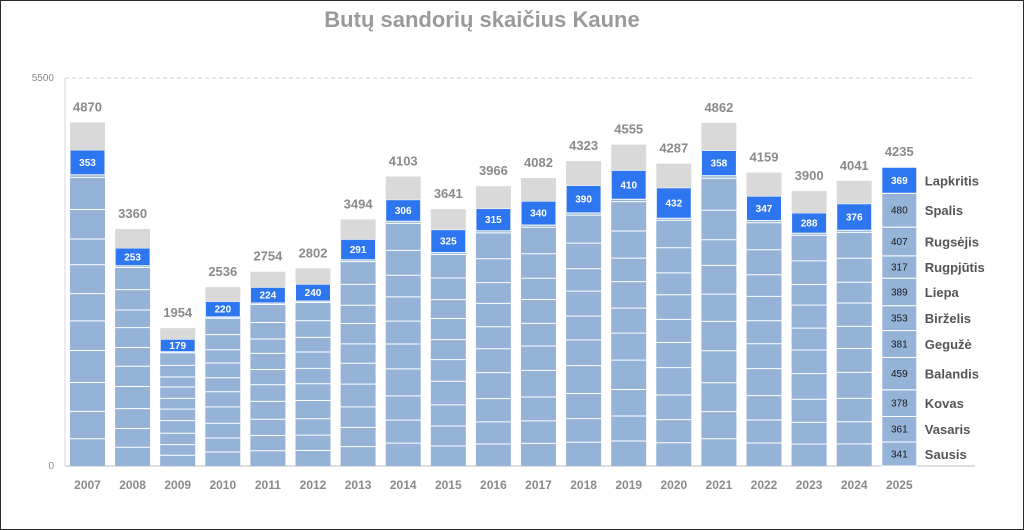  I want to click on bar-total-label: 4159, so click(764, 157).